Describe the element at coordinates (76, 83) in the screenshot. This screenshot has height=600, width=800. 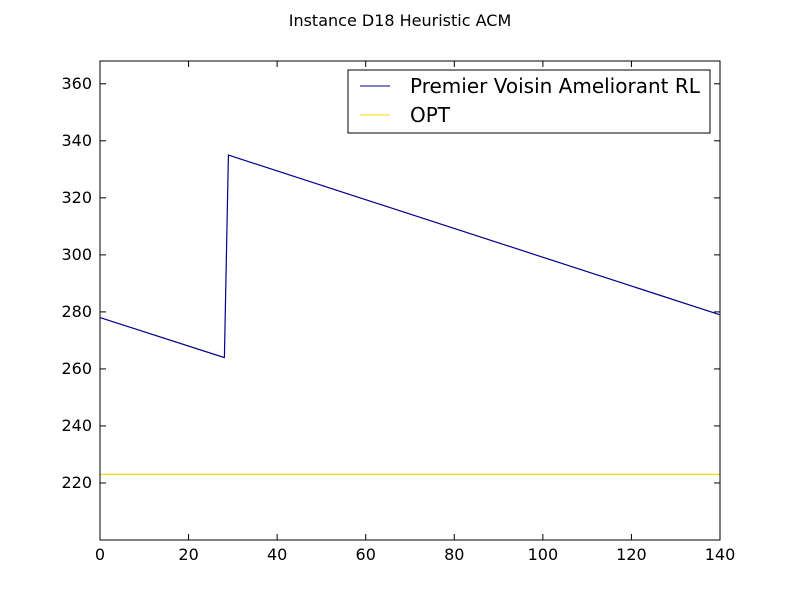
I see `y-tick-label: 360` at that location.